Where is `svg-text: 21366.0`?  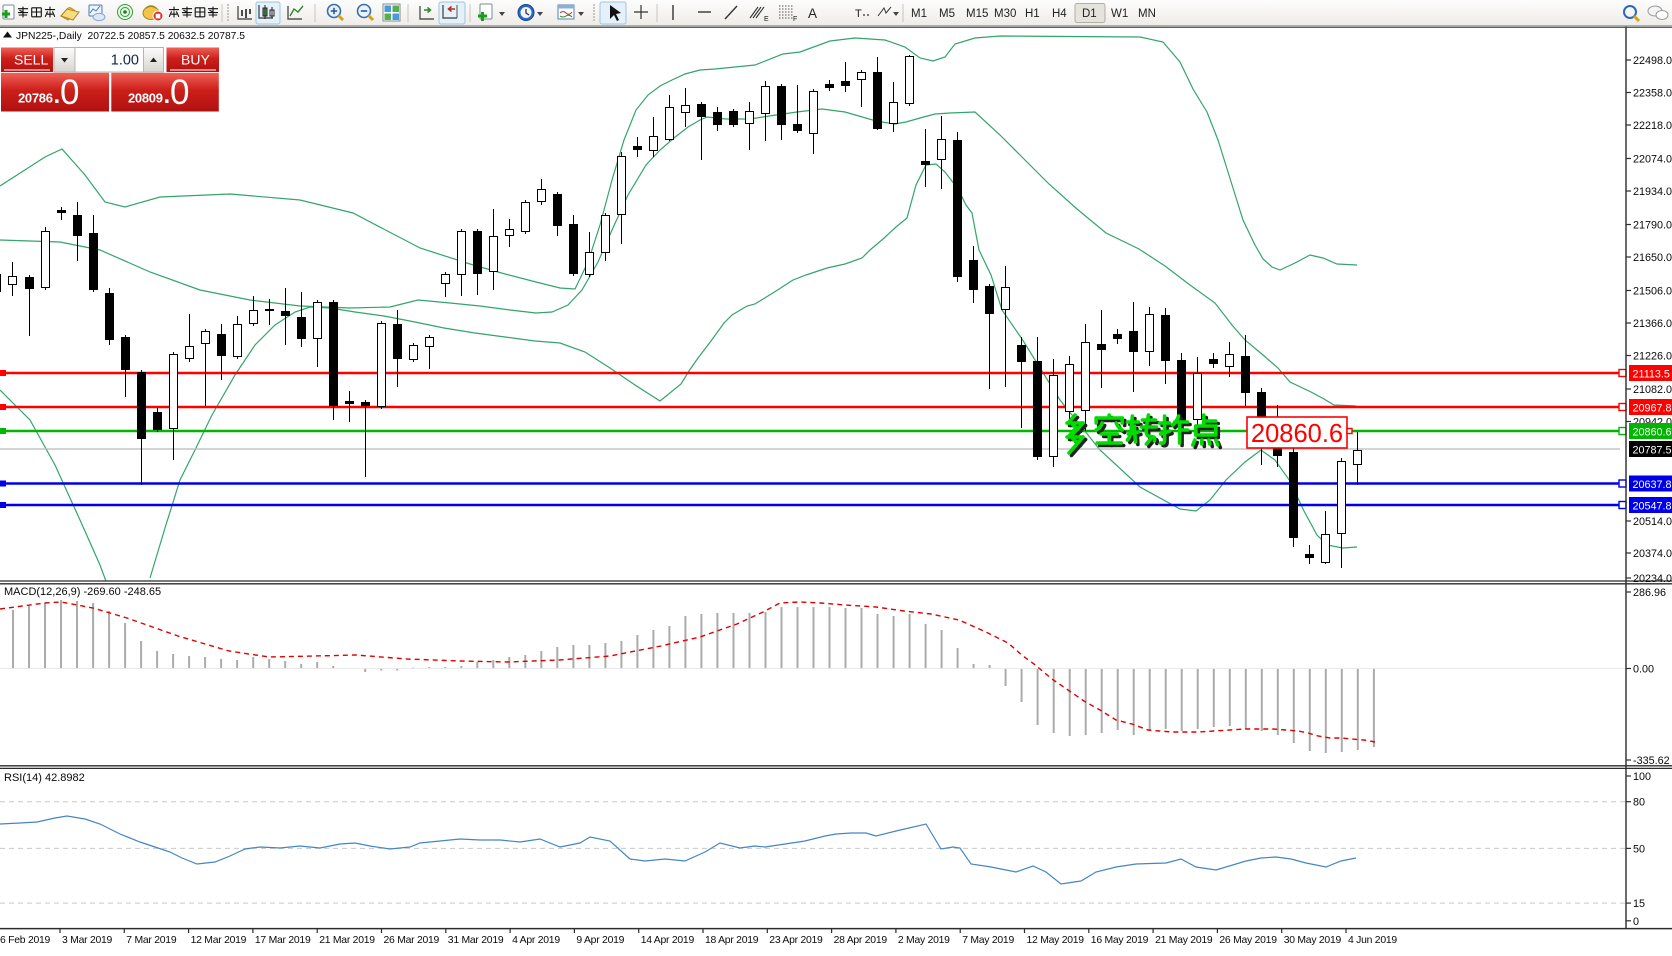
svg-text: 21366.0 is located at coordinates (1652, 324).